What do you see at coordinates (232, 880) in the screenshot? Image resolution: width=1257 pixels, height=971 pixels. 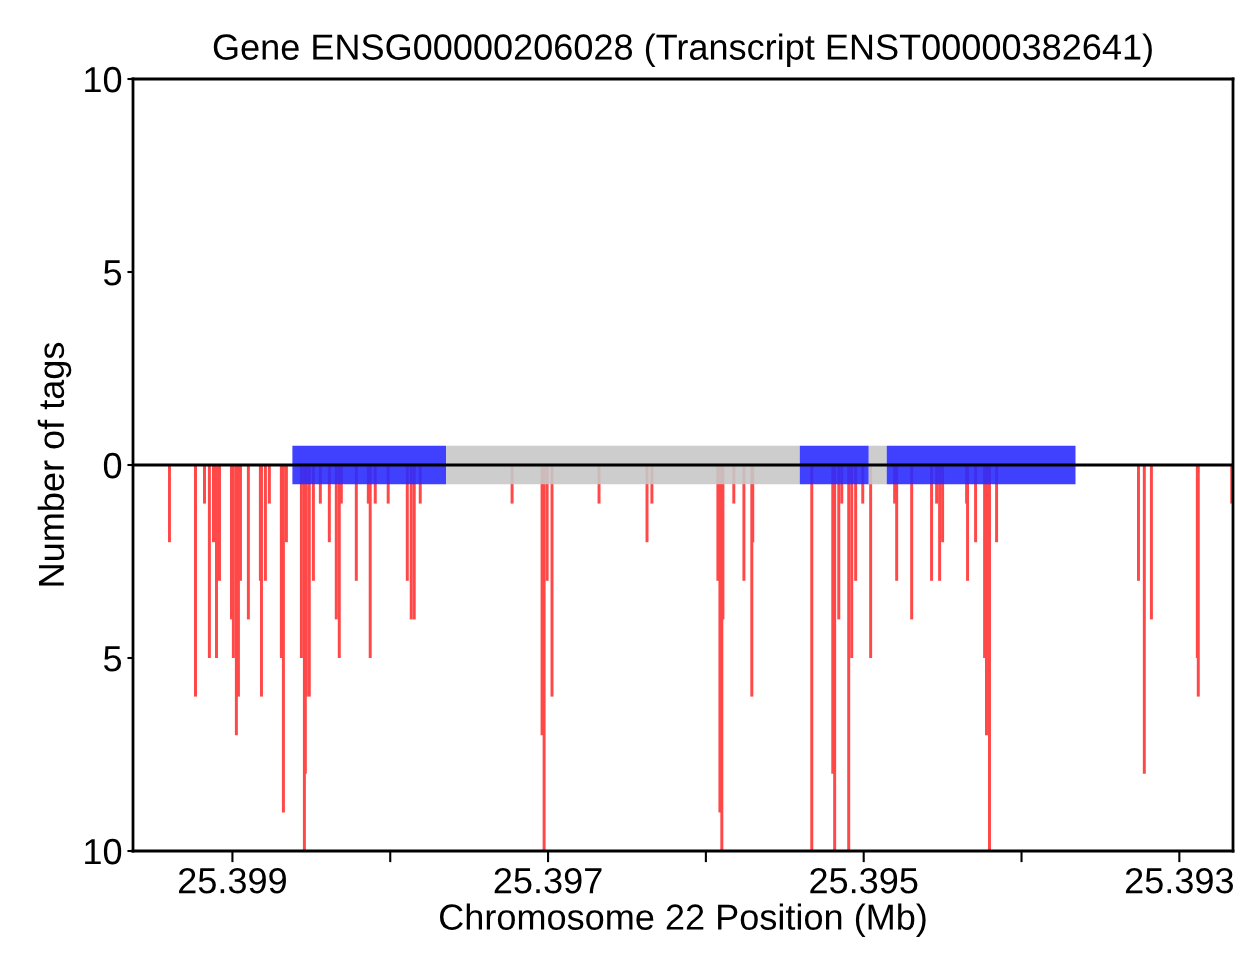 I see `x-tick-label: 25.399` at bounding box center [232, 880].